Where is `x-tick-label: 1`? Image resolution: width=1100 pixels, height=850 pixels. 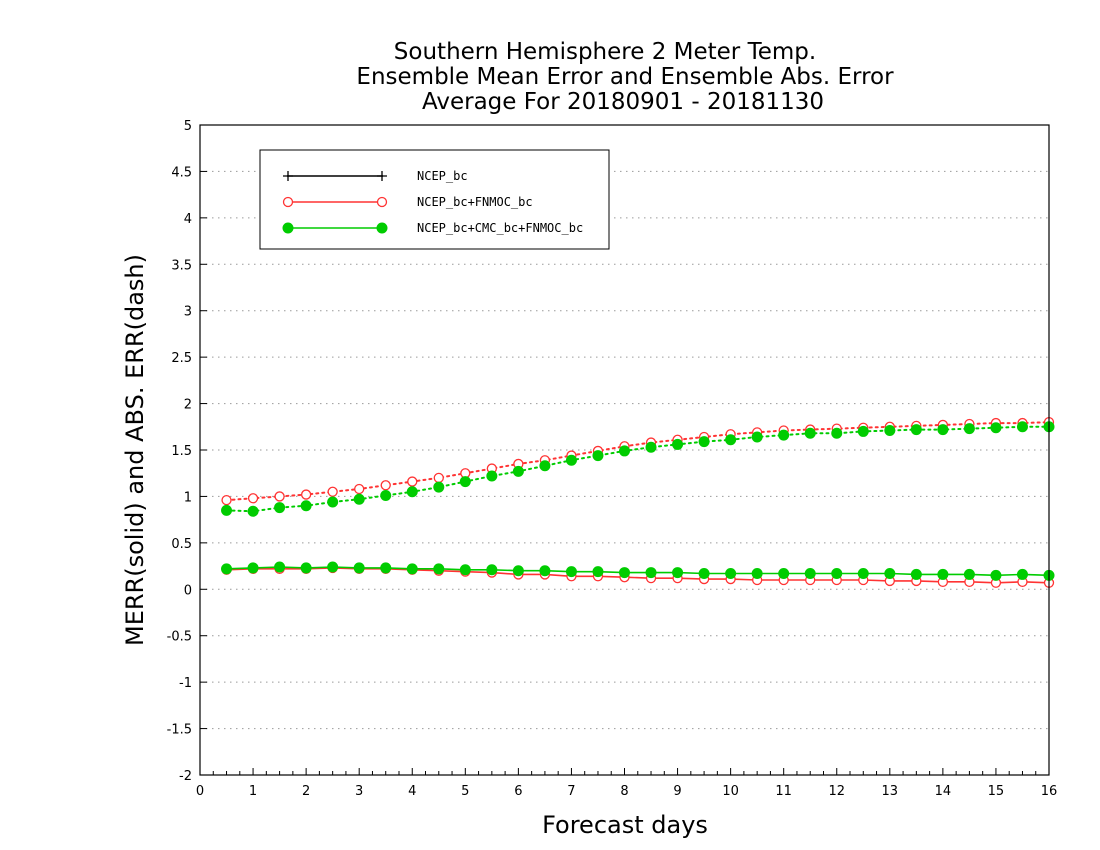
x-tick-label: 1 is located at coordinates (253, 791).